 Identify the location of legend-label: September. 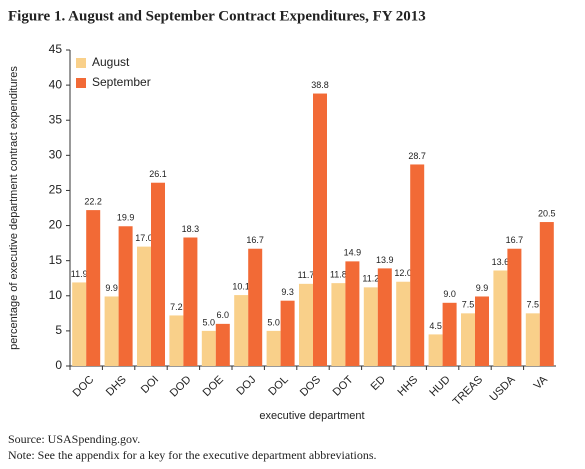
(121, 82).